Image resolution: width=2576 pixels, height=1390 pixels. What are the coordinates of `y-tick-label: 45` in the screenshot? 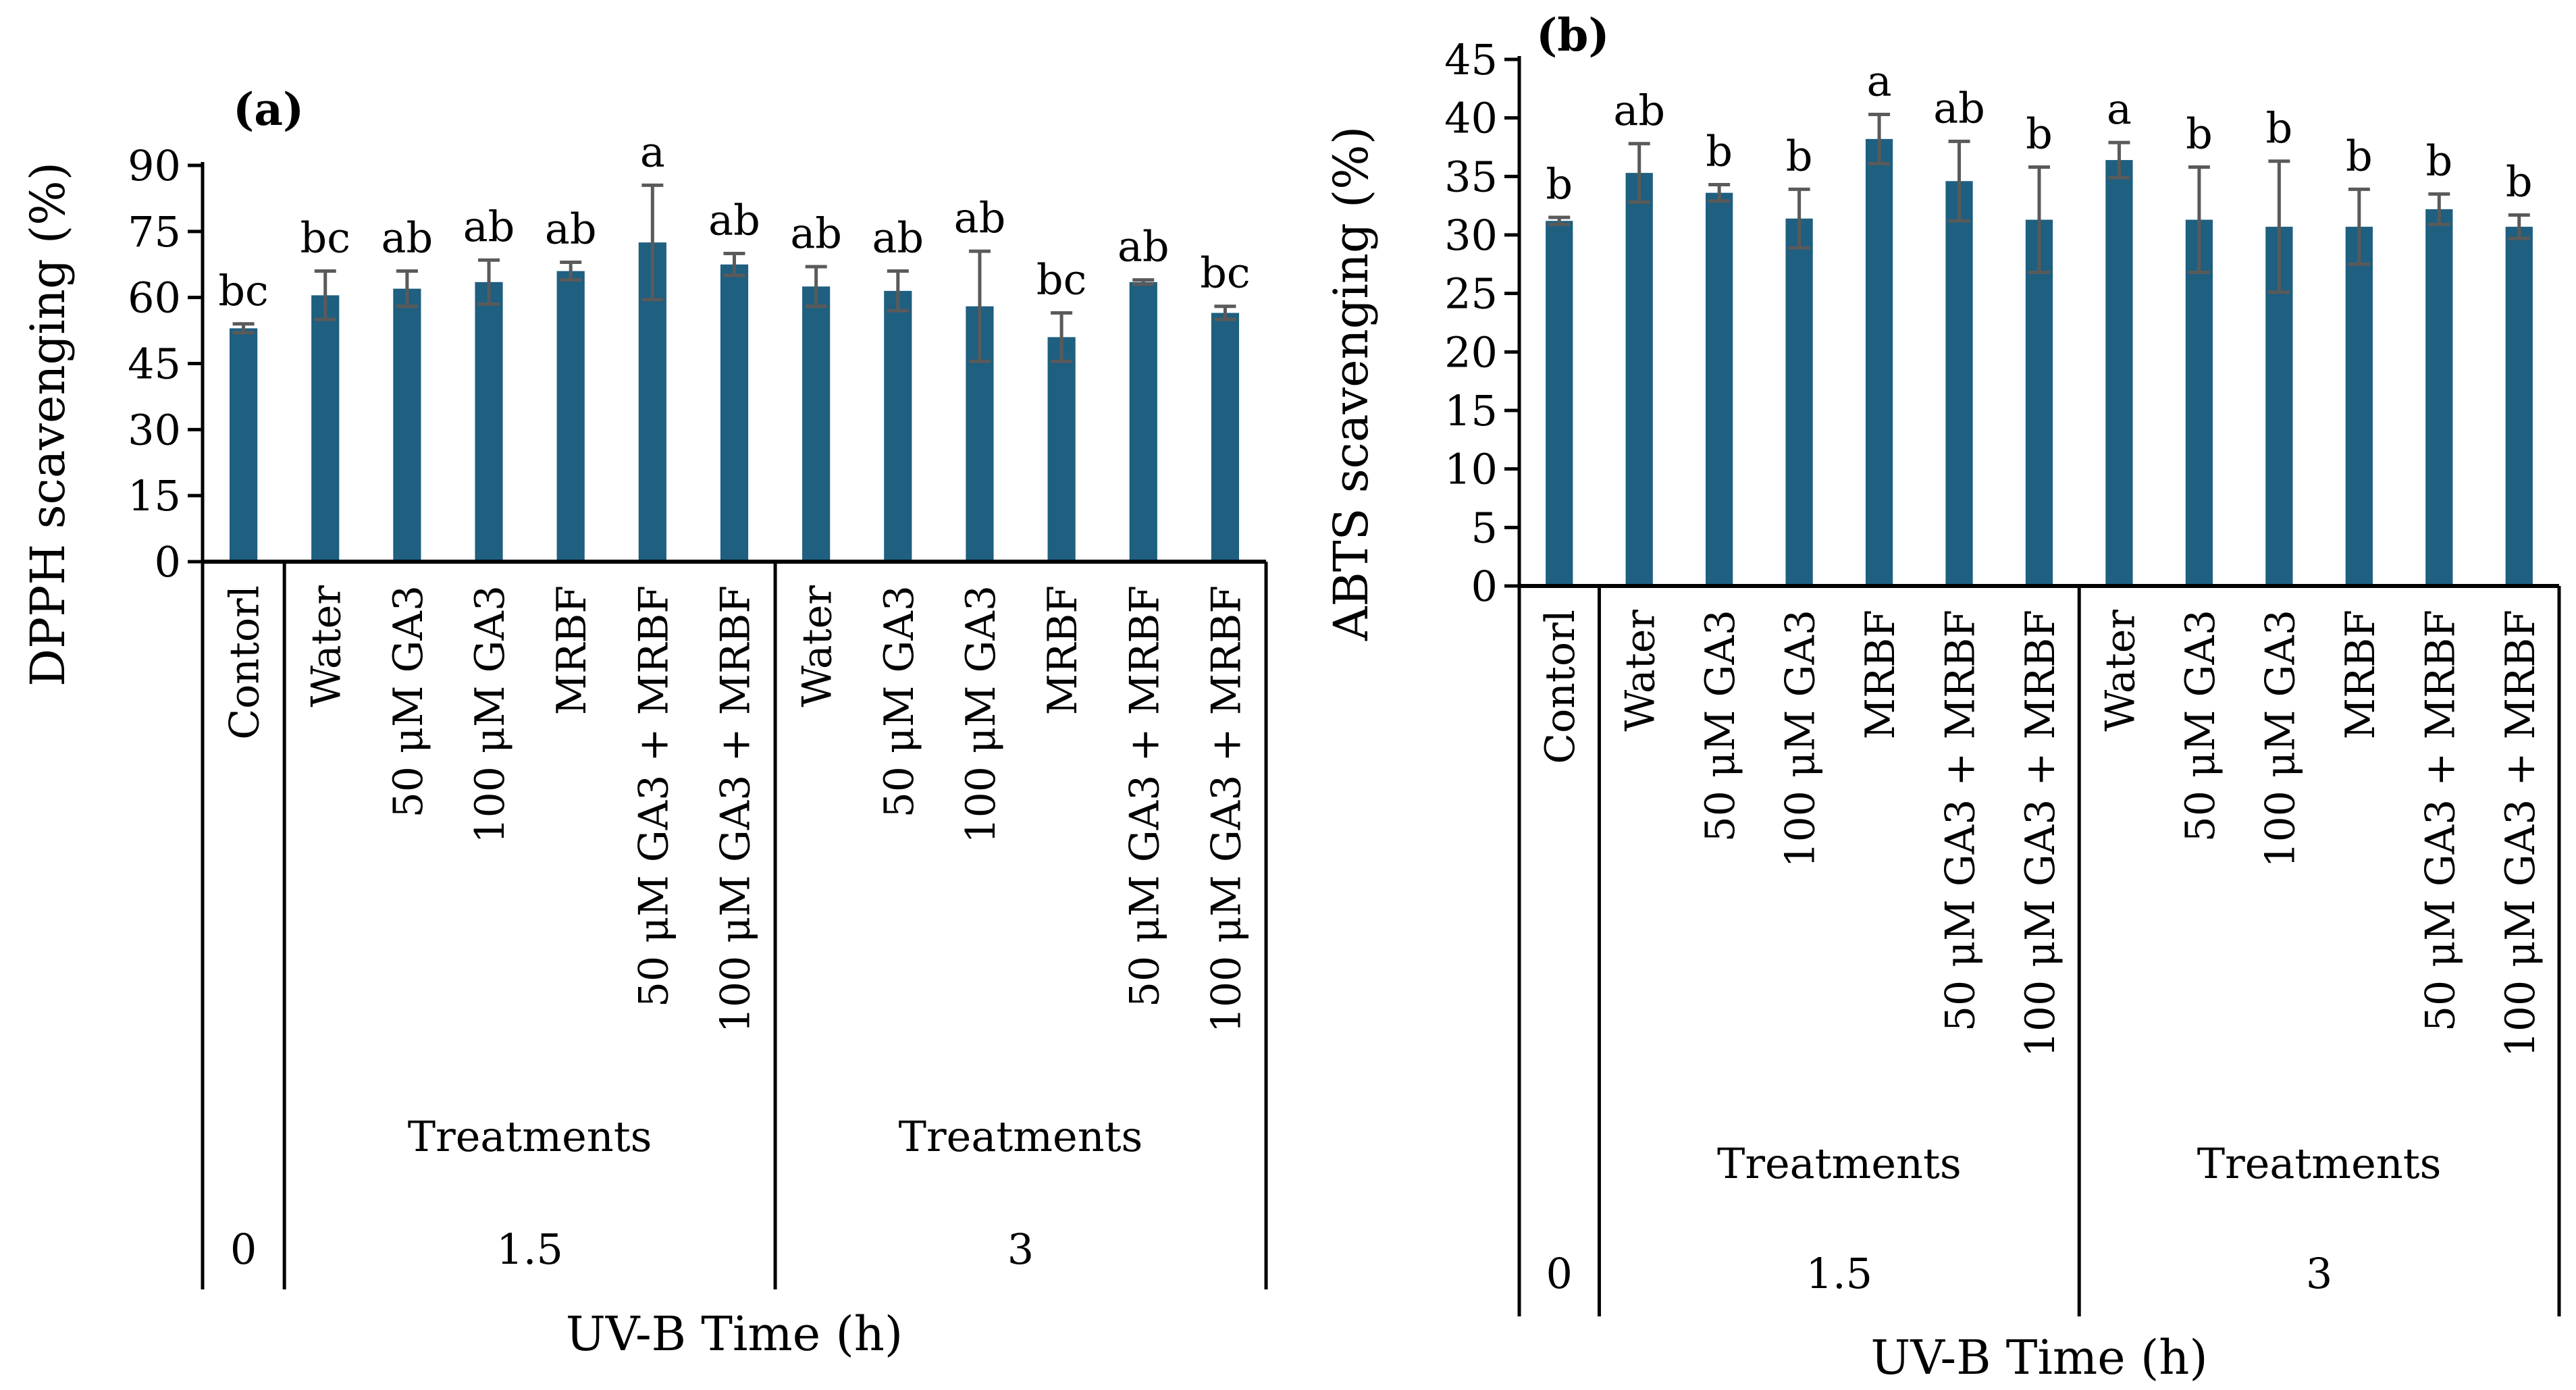 It's located at (1471, 59).